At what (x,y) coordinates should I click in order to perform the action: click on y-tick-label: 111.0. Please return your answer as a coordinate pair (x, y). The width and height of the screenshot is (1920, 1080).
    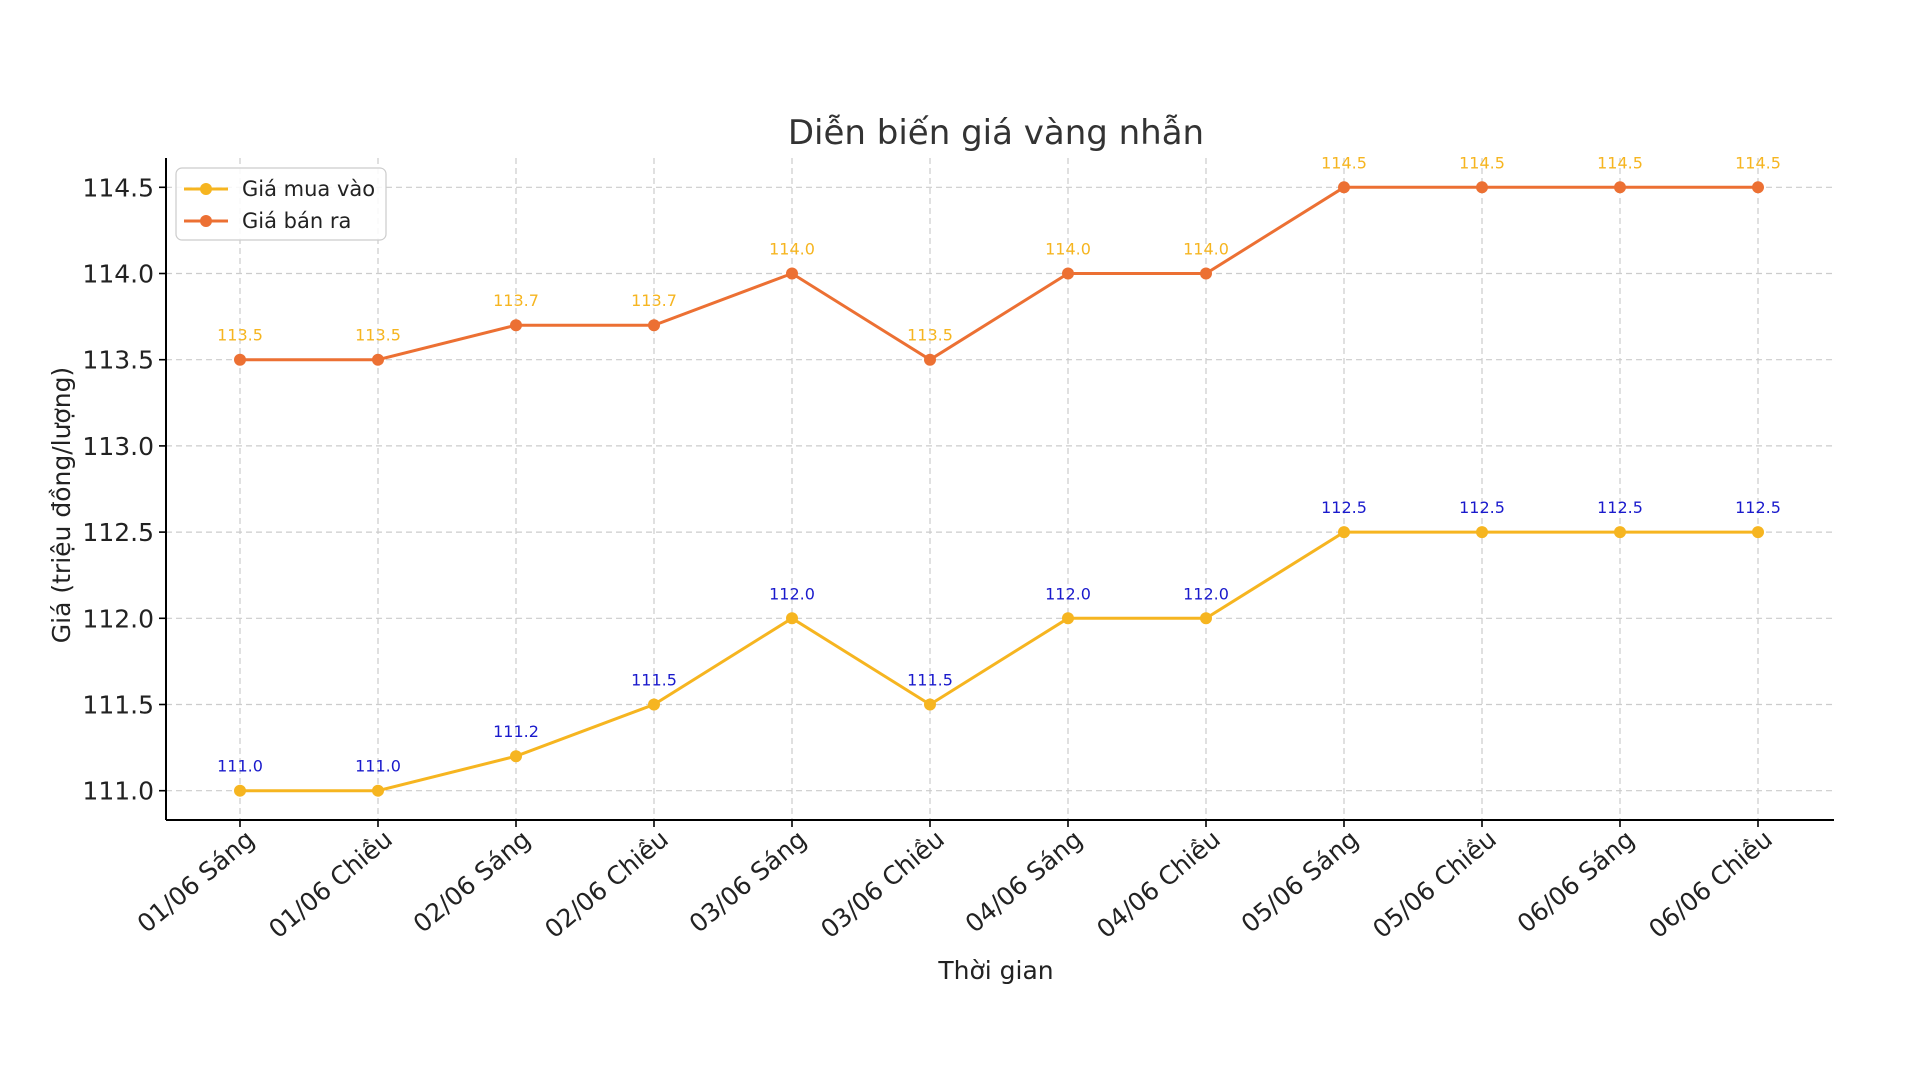
    Looking at the image, I should click on (118, 791).